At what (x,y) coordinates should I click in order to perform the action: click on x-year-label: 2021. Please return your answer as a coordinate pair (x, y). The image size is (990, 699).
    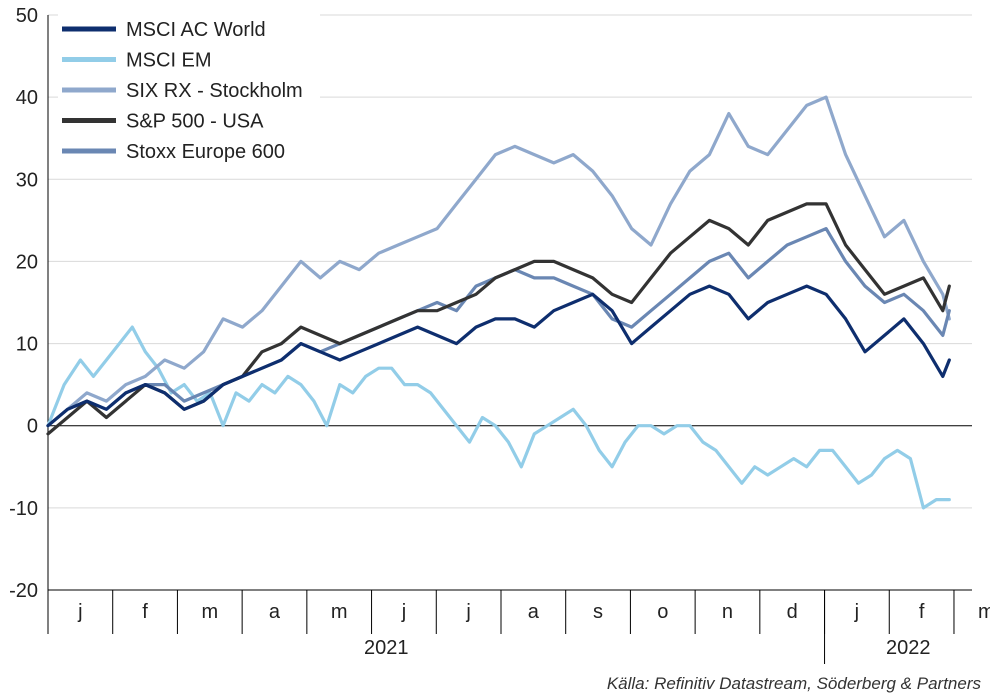
    Looking at the image, I should click on (386, 648).